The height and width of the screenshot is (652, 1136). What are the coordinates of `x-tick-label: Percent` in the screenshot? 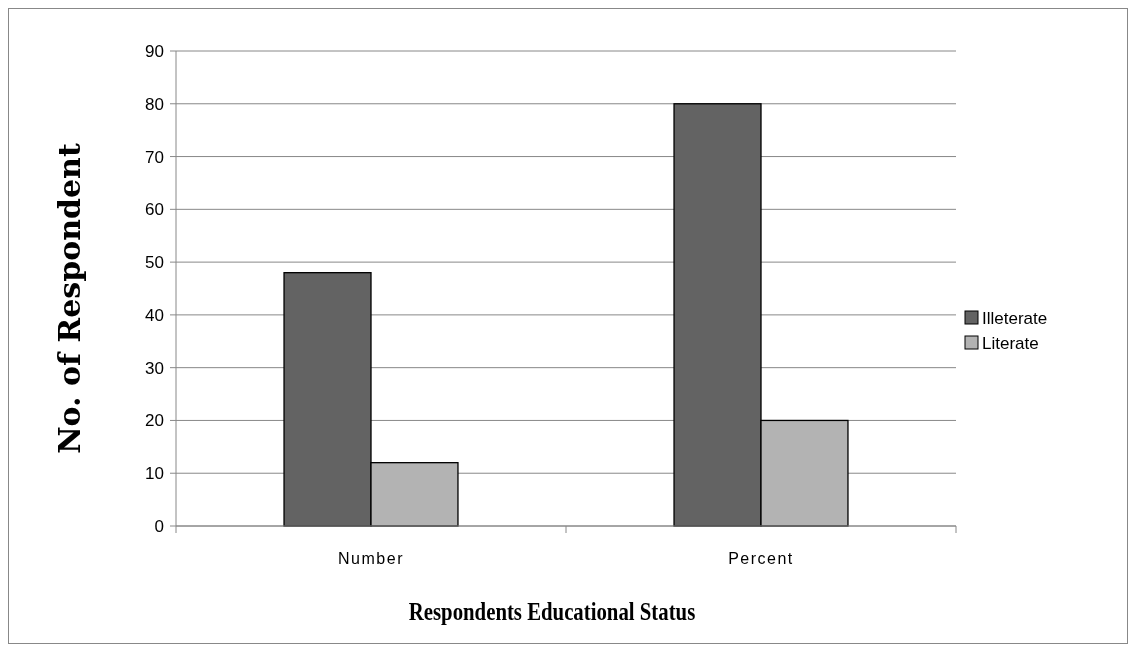 It's located at (761, 558).